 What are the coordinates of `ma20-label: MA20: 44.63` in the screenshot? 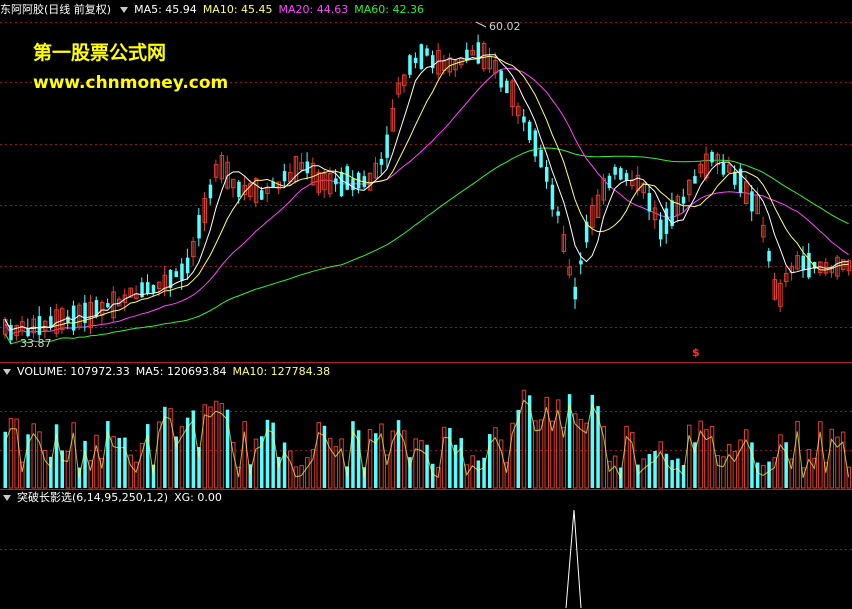 It's located at (313, 9).